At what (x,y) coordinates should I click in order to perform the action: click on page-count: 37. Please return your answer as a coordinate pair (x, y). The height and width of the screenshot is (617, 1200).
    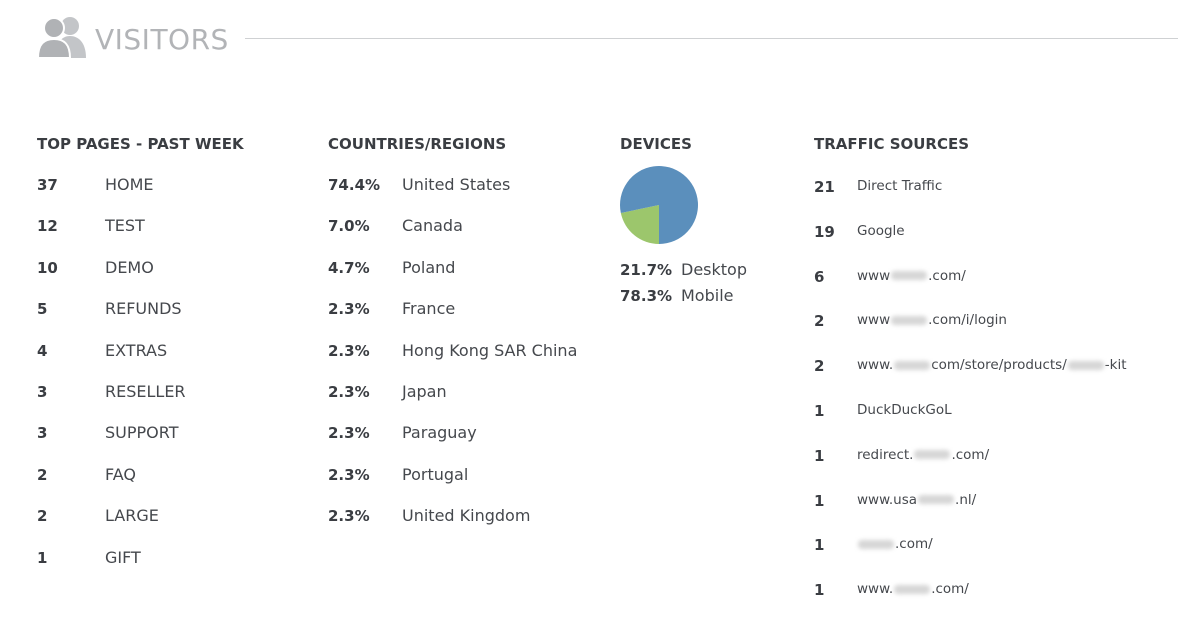
    Looking at the image, I should click on (47, 185).